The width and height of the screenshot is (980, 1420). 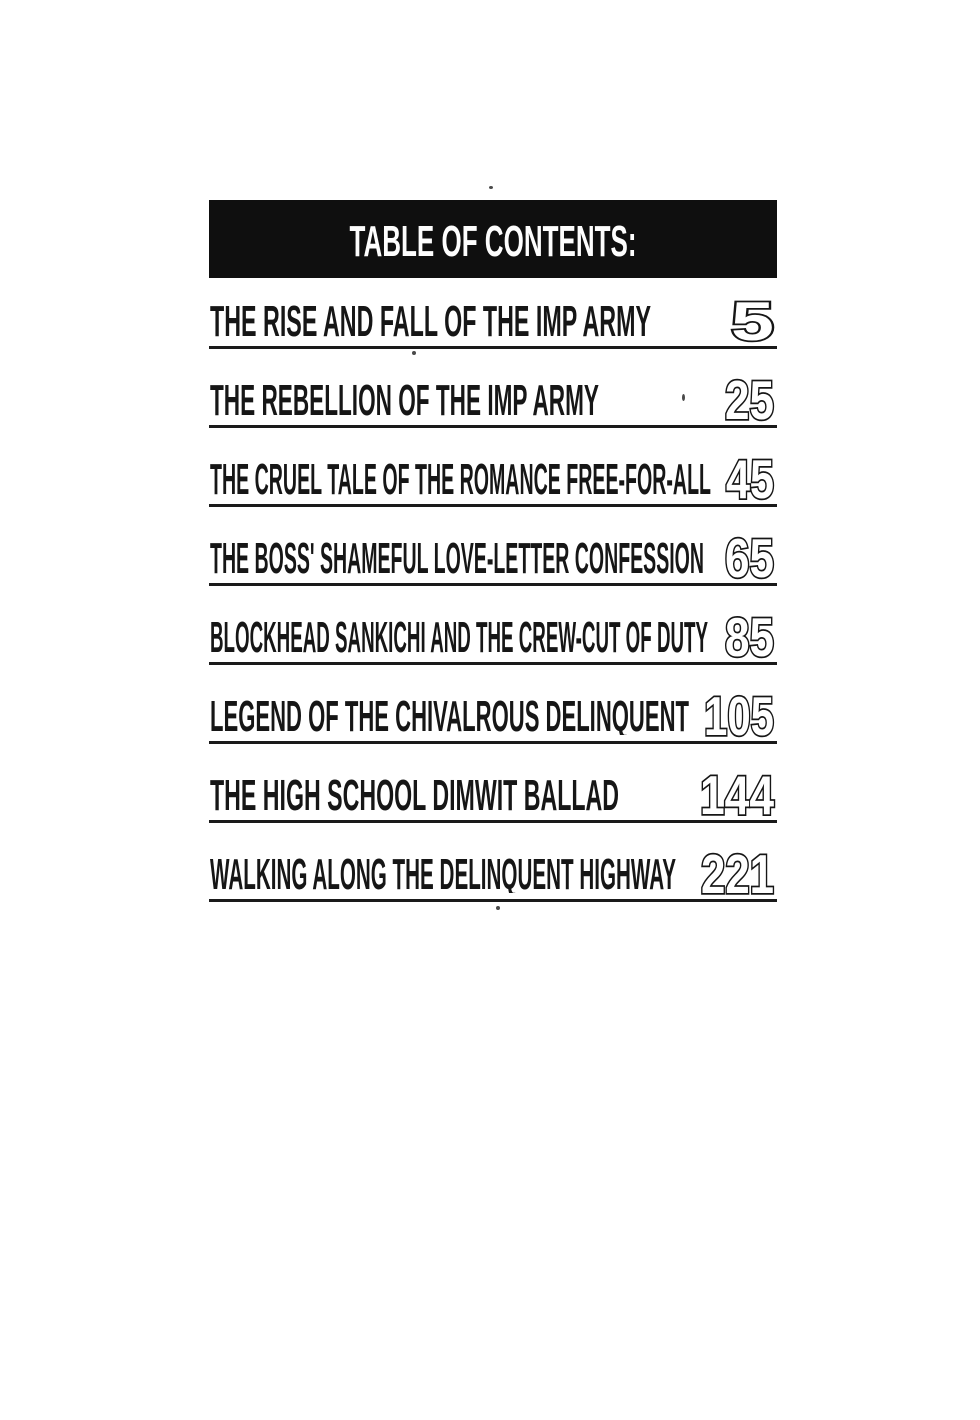 I want to click on entry-page-number: 25, so click(x=749, y=395).